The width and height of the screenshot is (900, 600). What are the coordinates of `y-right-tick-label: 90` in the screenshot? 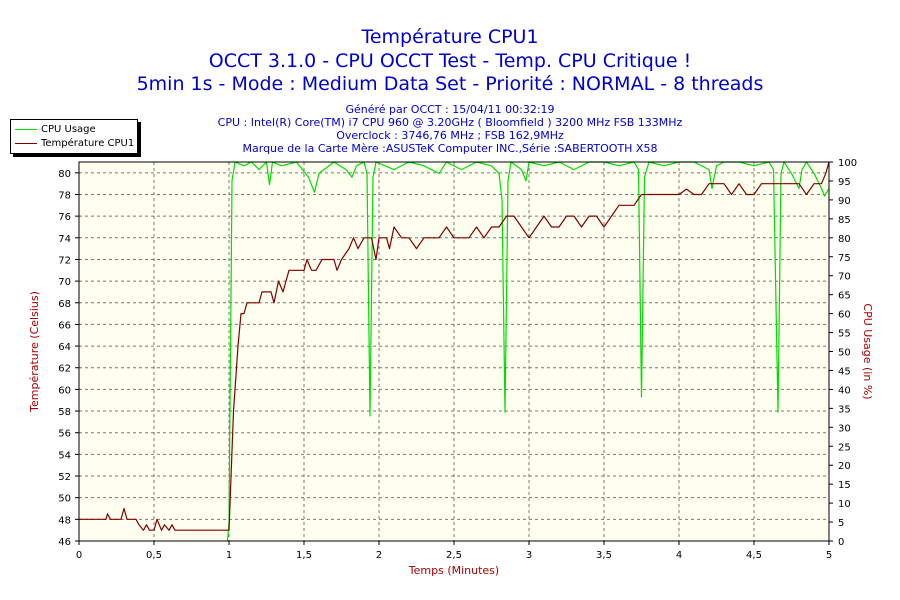 It's located at (844, 201).